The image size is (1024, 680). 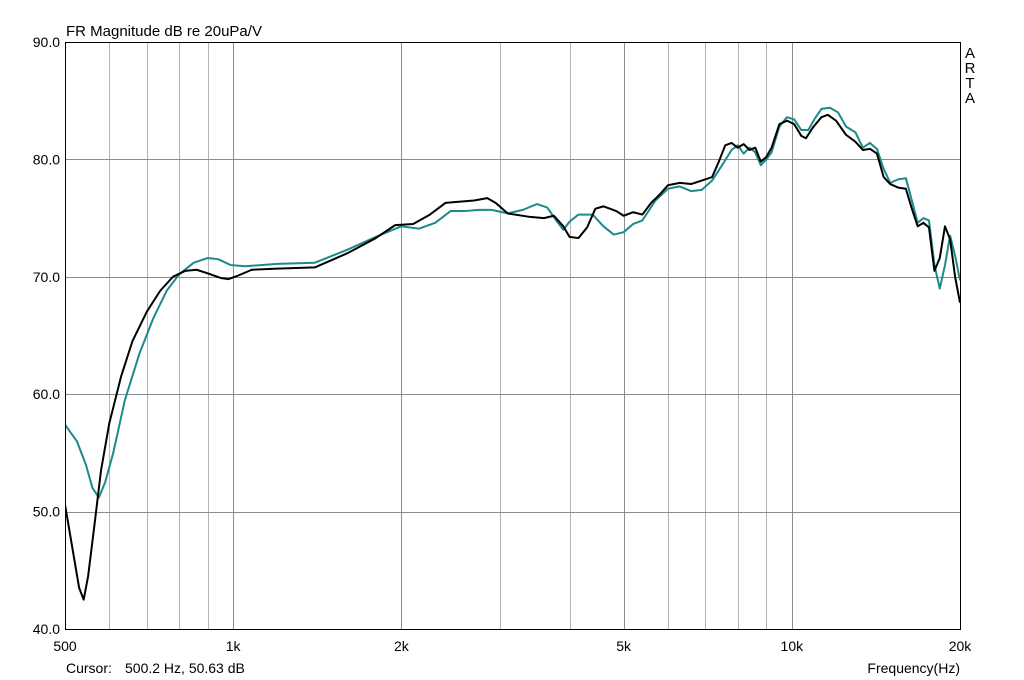 What do you see at coordinates (46, 277) in the screenshot?
I see `y-tick-label: 70.0` at bounding box center [46, 277].